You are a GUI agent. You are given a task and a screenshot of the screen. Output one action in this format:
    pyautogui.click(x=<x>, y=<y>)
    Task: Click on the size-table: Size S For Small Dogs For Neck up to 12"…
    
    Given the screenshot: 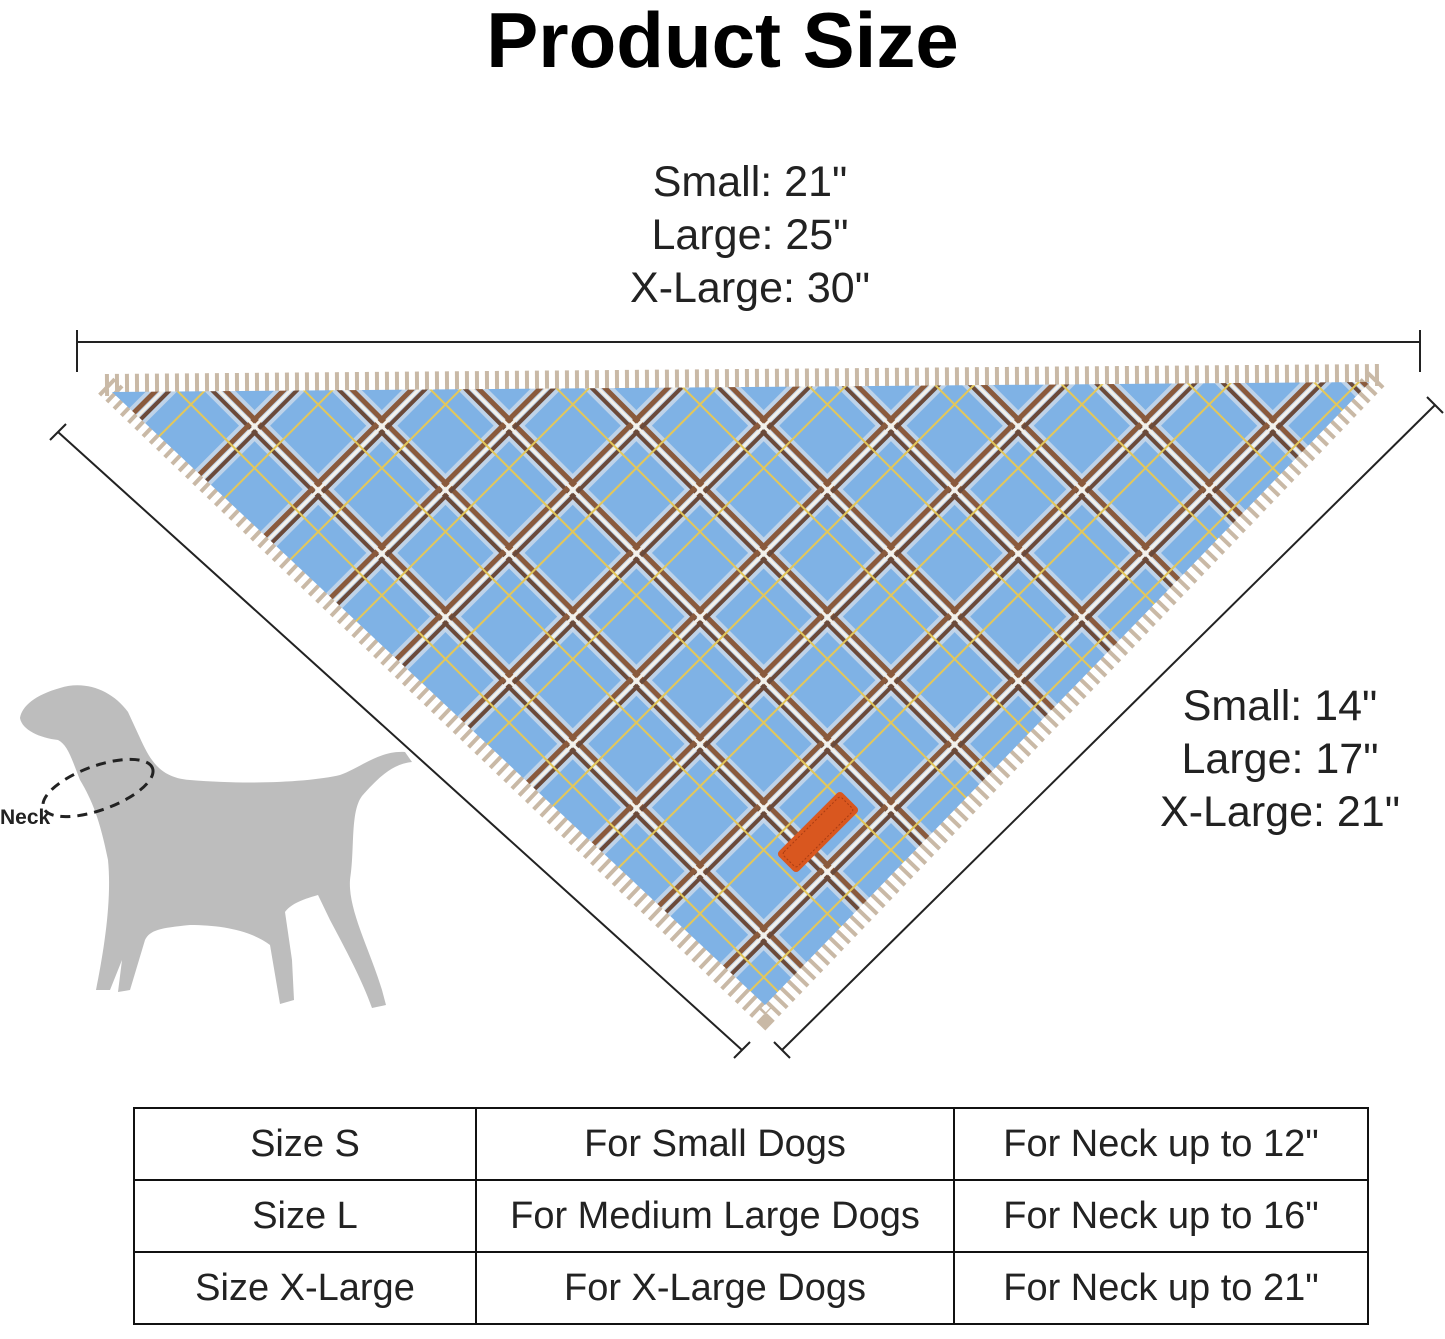 What is the action you would take?
    pyautogui.click(x=751, y=1216)
    